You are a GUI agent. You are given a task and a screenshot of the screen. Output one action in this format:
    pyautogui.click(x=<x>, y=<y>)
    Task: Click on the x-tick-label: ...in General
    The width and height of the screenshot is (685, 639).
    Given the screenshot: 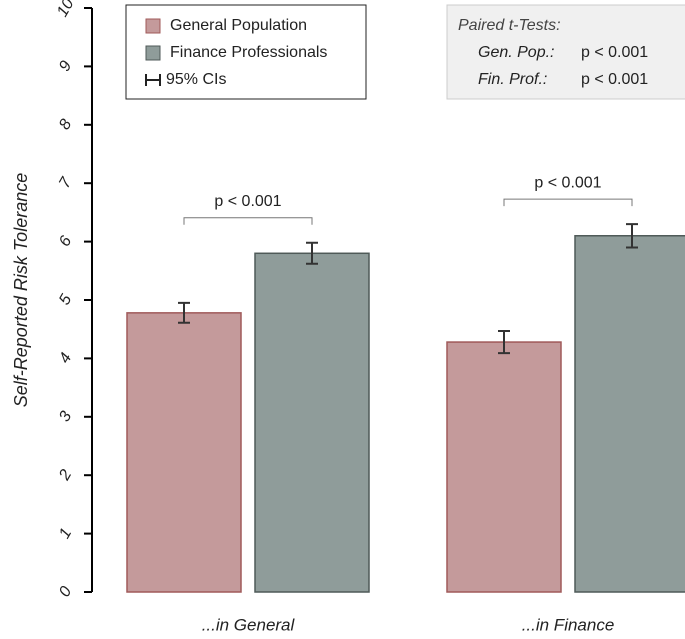 What is the action you would take?
    pyautogui.click(x=249, y=624)
    